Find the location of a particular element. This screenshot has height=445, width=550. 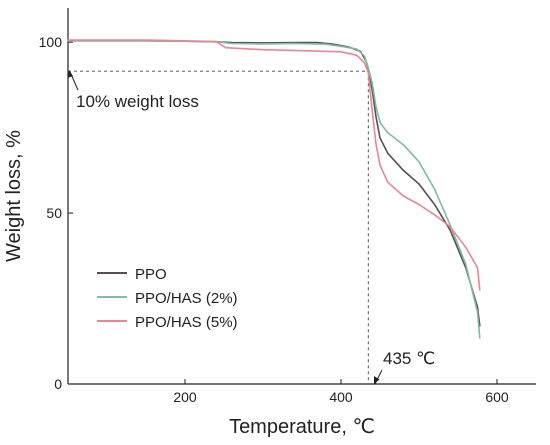

x-ticks: 200 400 600 is located at coordinates (341, 392).